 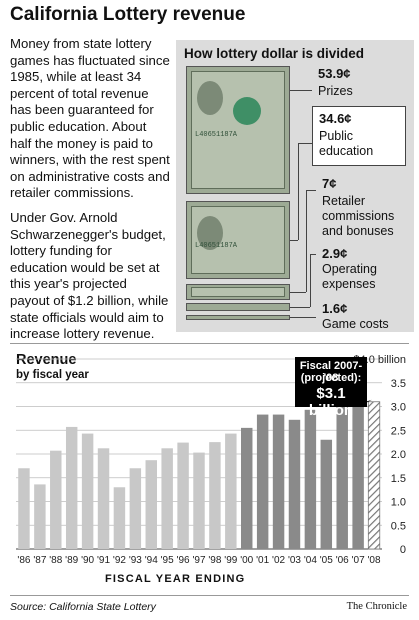 What do you see at coordinates (238, 292) in the screenshot?
I see `dollar-bill-retailer-image` at bounding box center [238, 292].